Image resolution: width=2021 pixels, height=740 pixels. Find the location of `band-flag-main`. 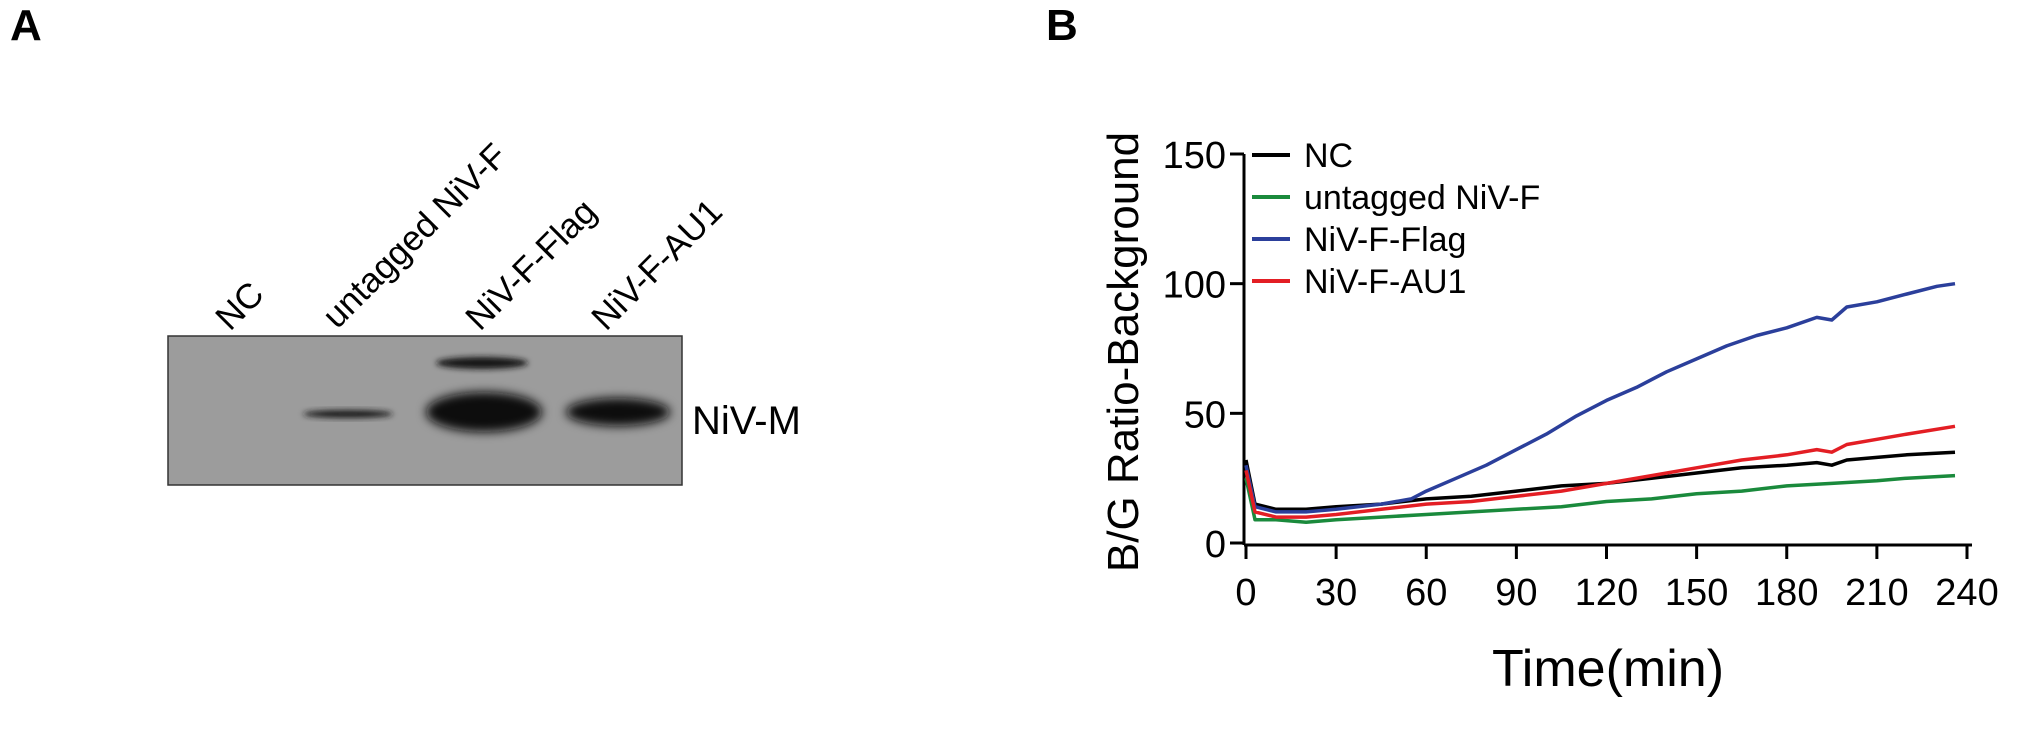

band-flag-main is located at coordinates (484, 412).